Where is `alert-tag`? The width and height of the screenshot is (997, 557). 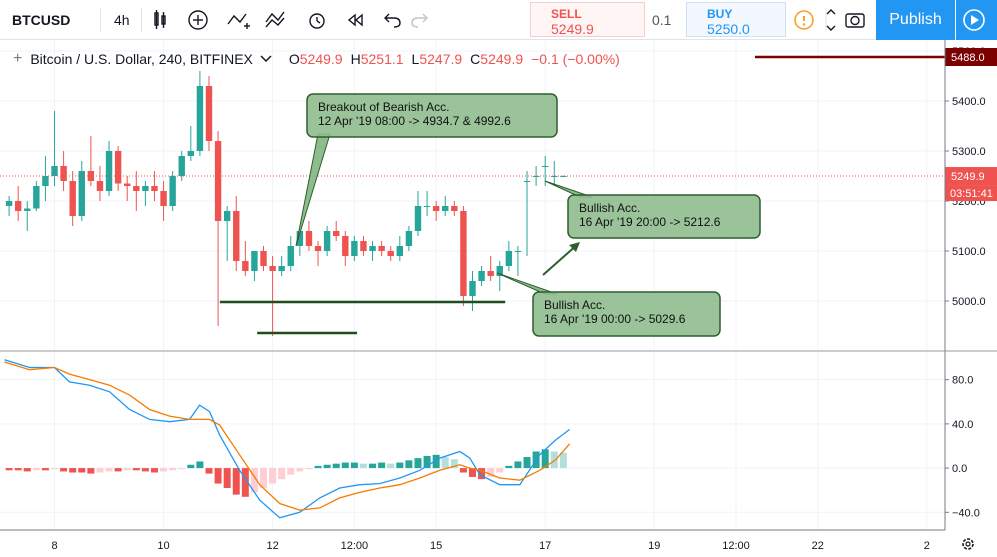
alert-tag is located at coordinates (971, 57).